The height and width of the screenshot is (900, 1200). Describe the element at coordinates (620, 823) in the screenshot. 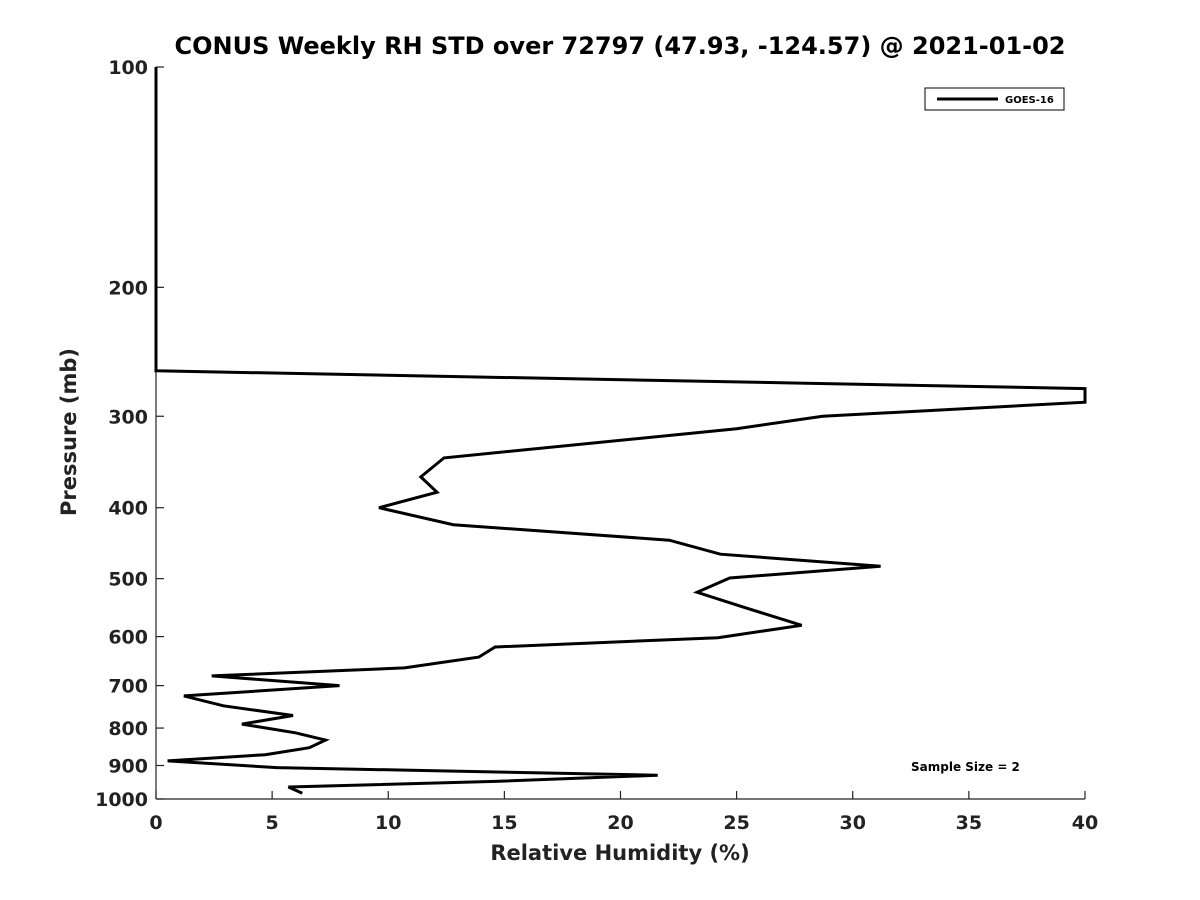

I see `x-tick-label: 20` at that location.